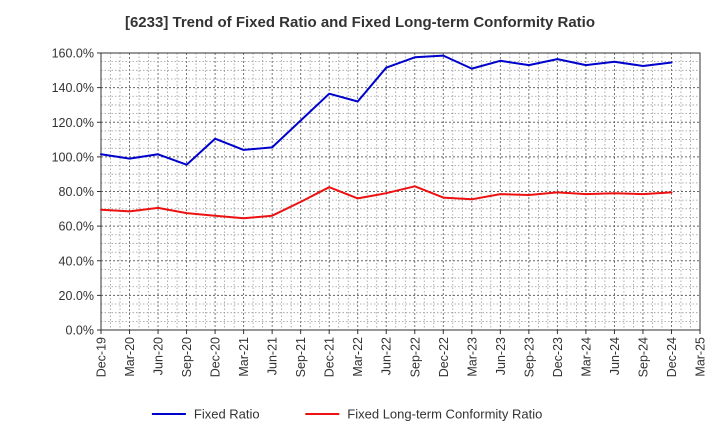  What do you see at coordinates (615, 356) in the screenshot?
I see `x-tick-label: Jun-24` at bounding box center [615, 356].